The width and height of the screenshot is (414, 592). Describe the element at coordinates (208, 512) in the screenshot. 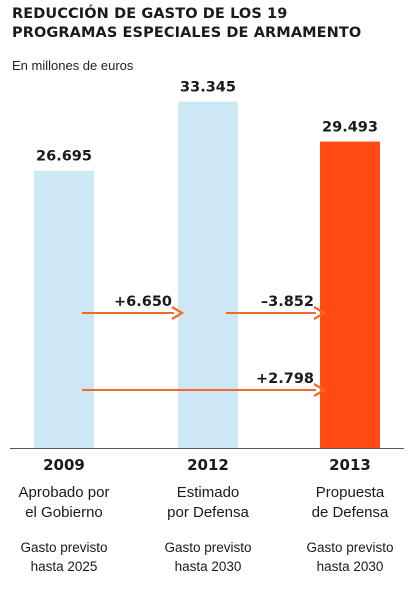

I see `description-2012-line-2: por Defensa` at that location.